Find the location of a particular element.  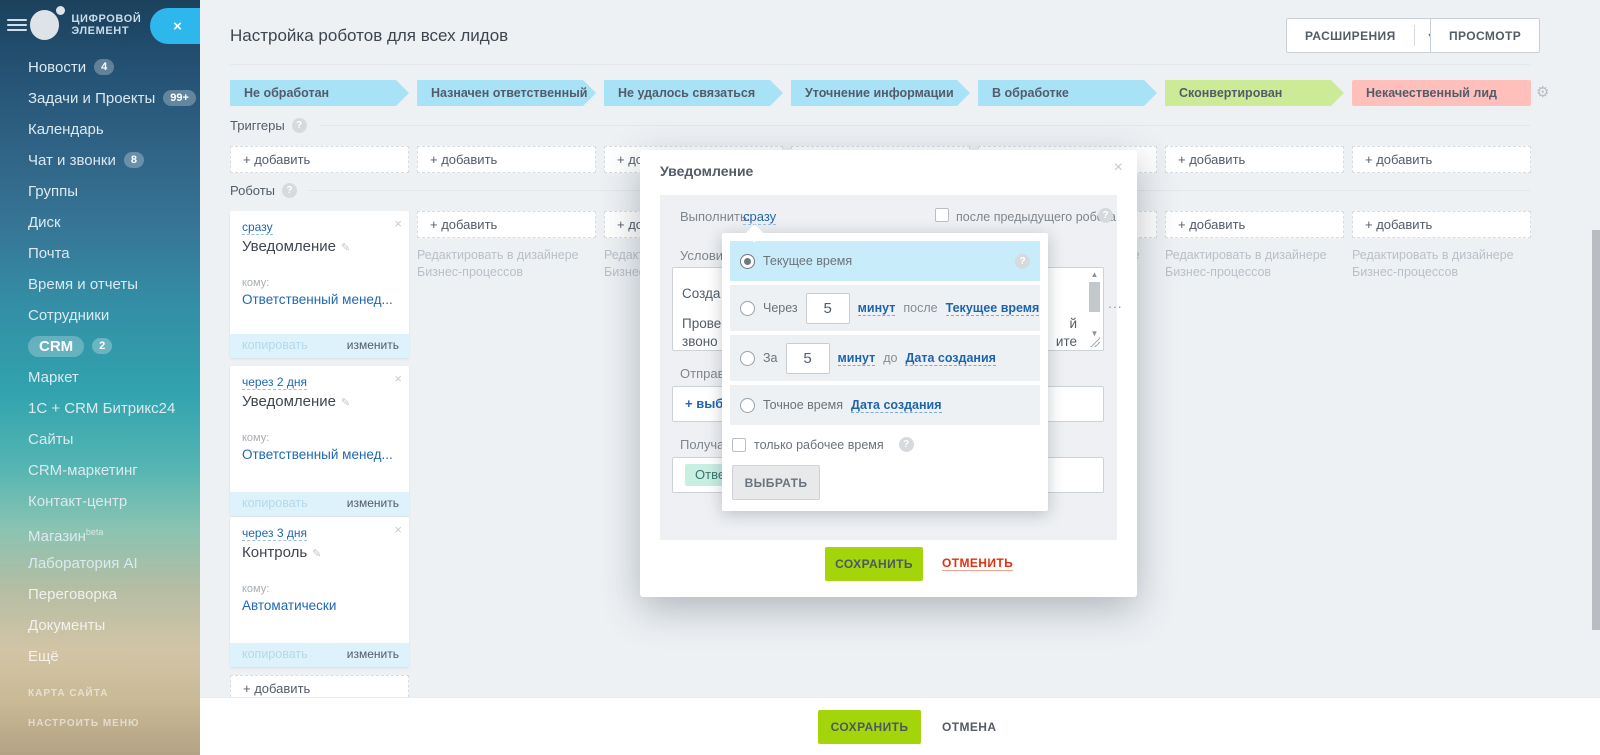

modal-save-button: СОХРАНИТЬ is located at coordinates (874, 564).